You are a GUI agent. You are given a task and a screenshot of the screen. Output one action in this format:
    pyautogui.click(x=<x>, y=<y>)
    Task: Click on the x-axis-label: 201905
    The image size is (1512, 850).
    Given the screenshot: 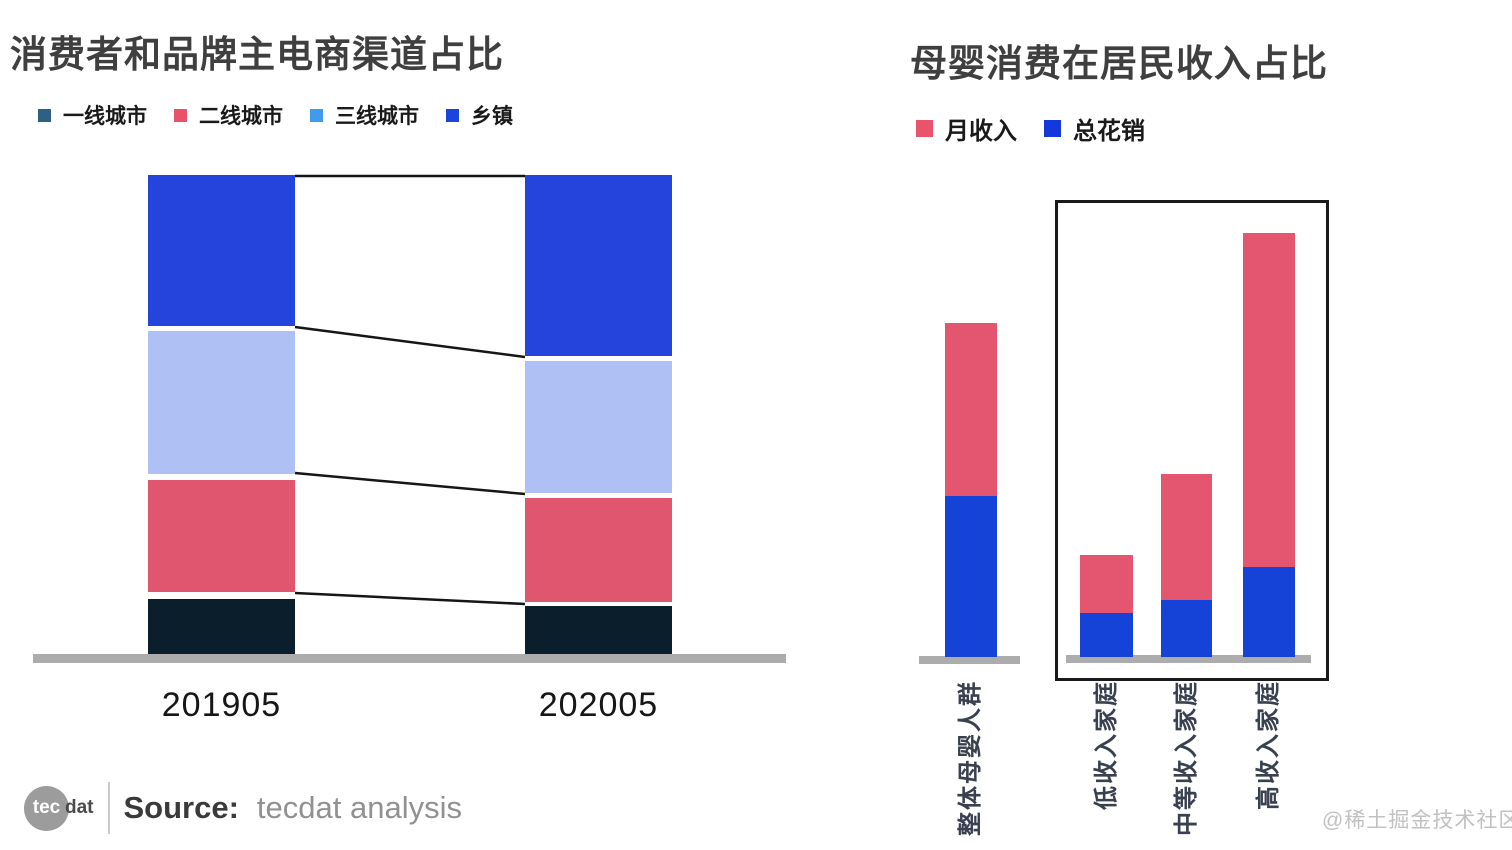 What is the action you would take?
    pyautogui.click(x=221, y=705)
    